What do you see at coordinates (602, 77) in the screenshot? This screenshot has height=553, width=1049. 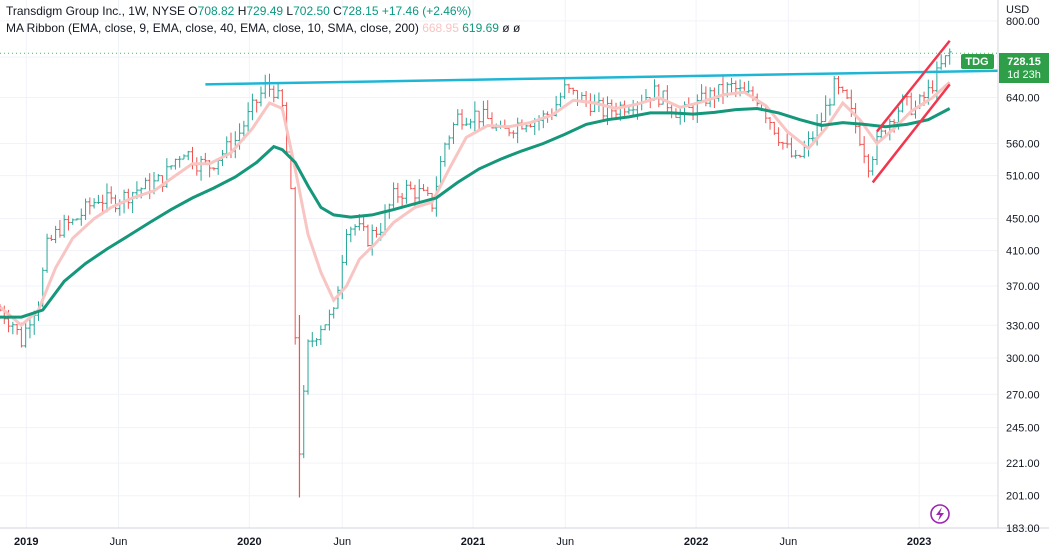 I see `horizontal-trendline` at bounding box center [602, 77].